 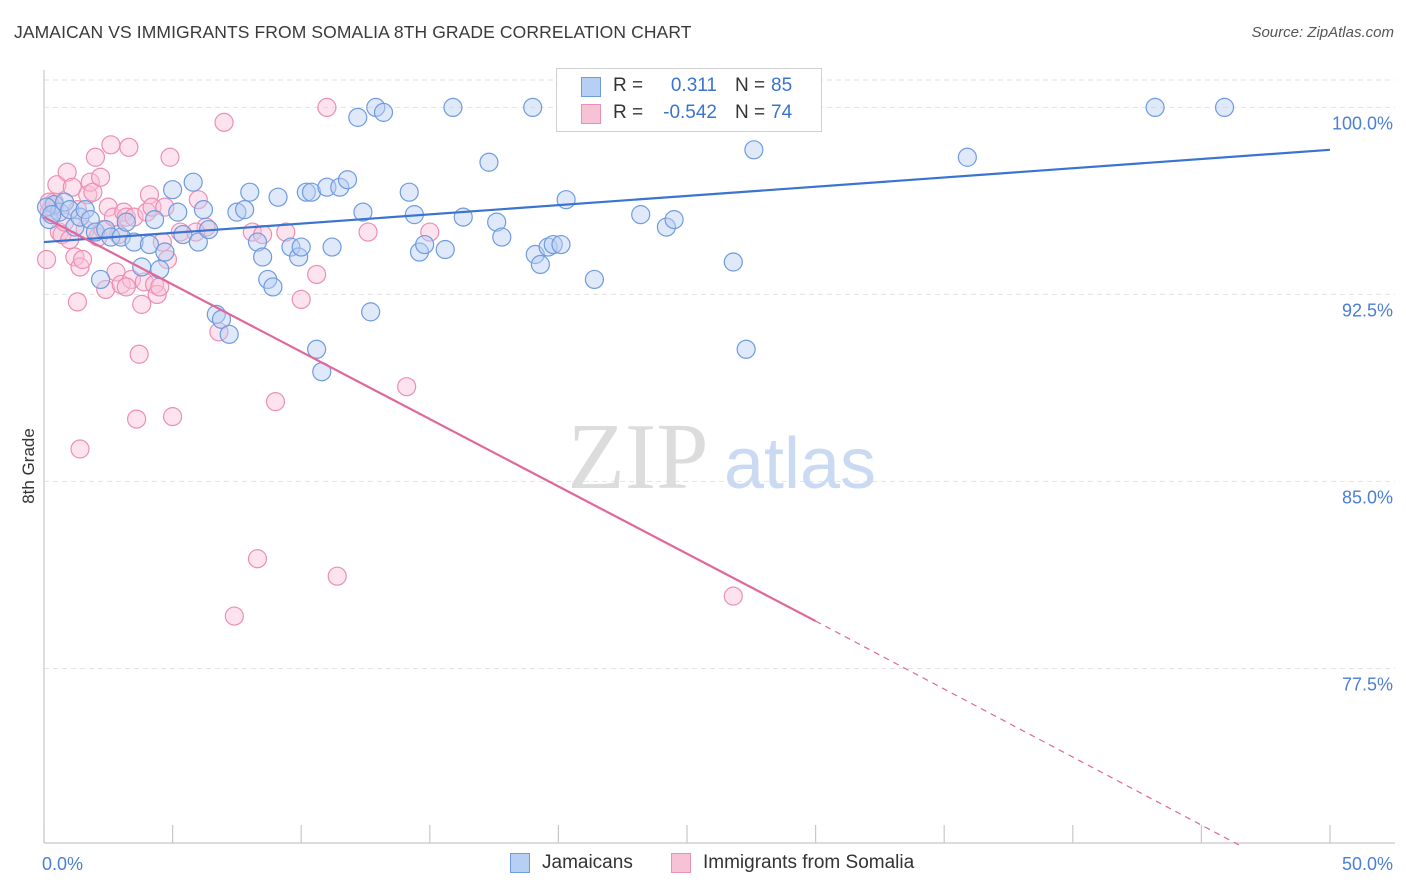 What do you see at coordinates (782, 112) in the screenshot?
I see `n-value: 74` at bounding box center [782, 112].